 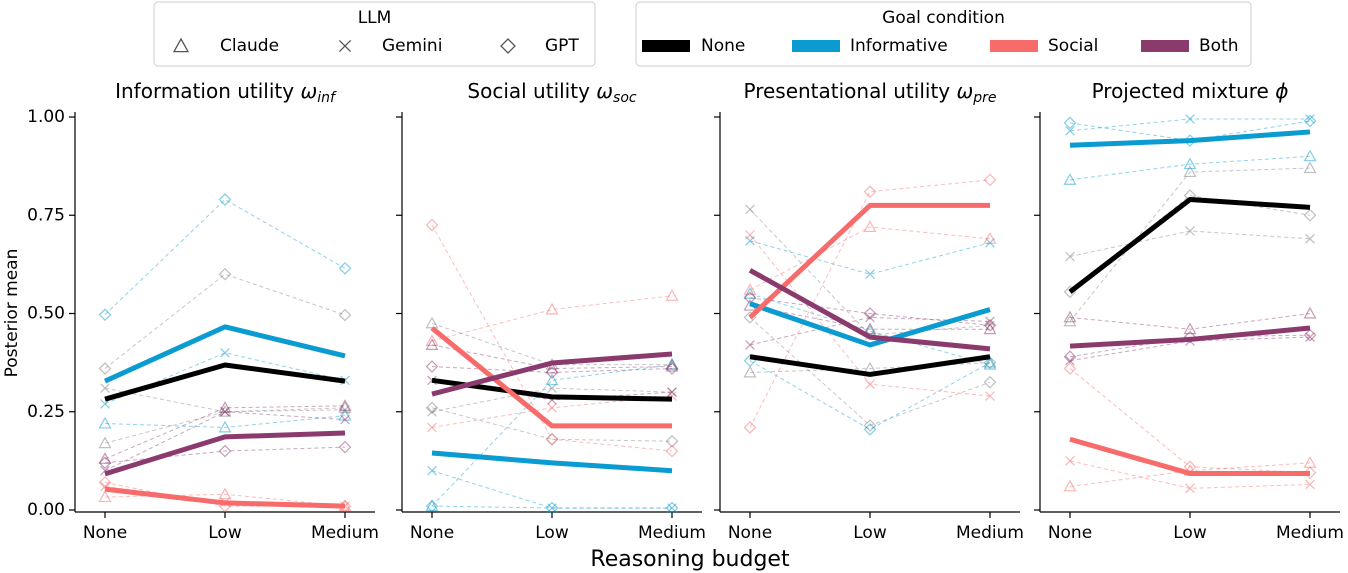 What do you see at coordinates (1180, 91) in the screenshot?
I see `title-text: Projected mixture` at bounding box center [1180, 91].